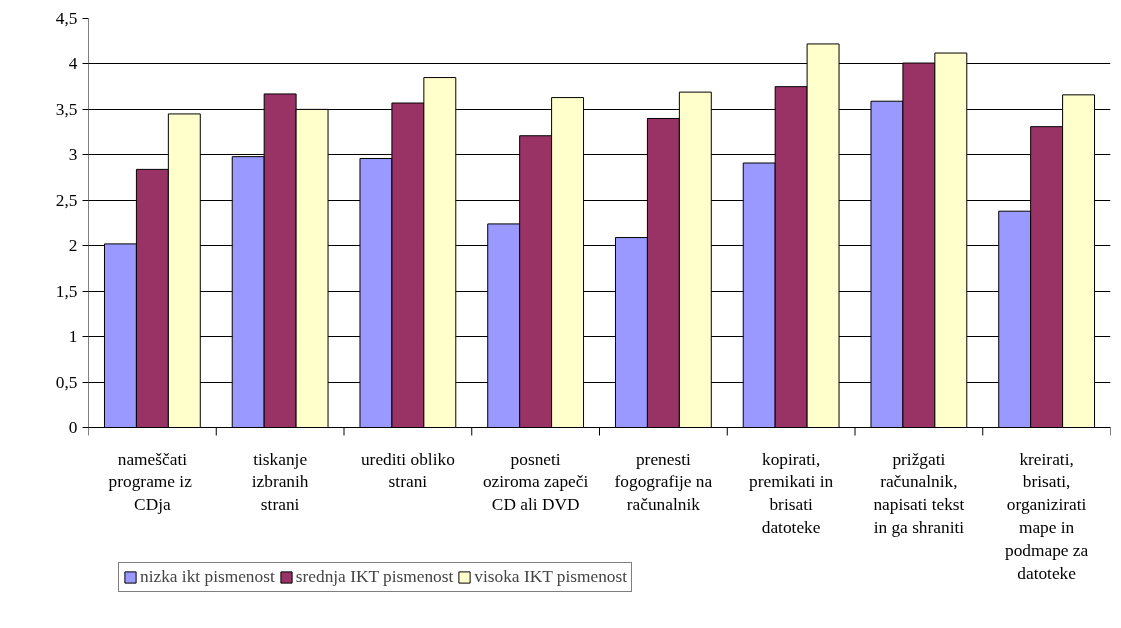  I want to click on y-tick-label: 0,5, so click(66, 382).